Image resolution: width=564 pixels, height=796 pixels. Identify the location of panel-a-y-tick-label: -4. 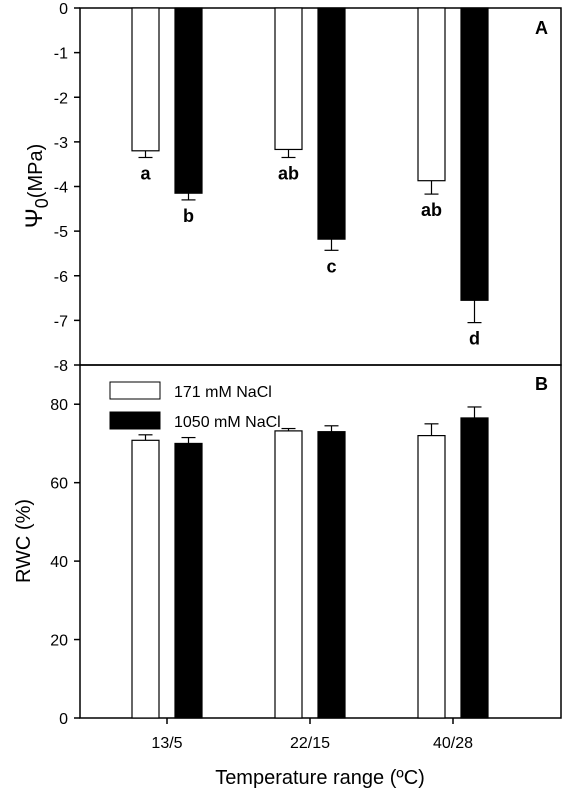
(61, 188).